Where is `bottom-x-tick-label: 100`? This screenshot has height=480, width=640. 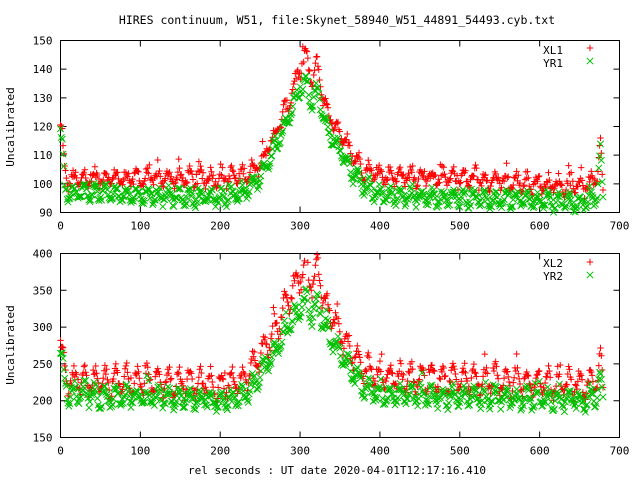
bottom-x-tick-label: 100 is located at coordinates (140, 451).